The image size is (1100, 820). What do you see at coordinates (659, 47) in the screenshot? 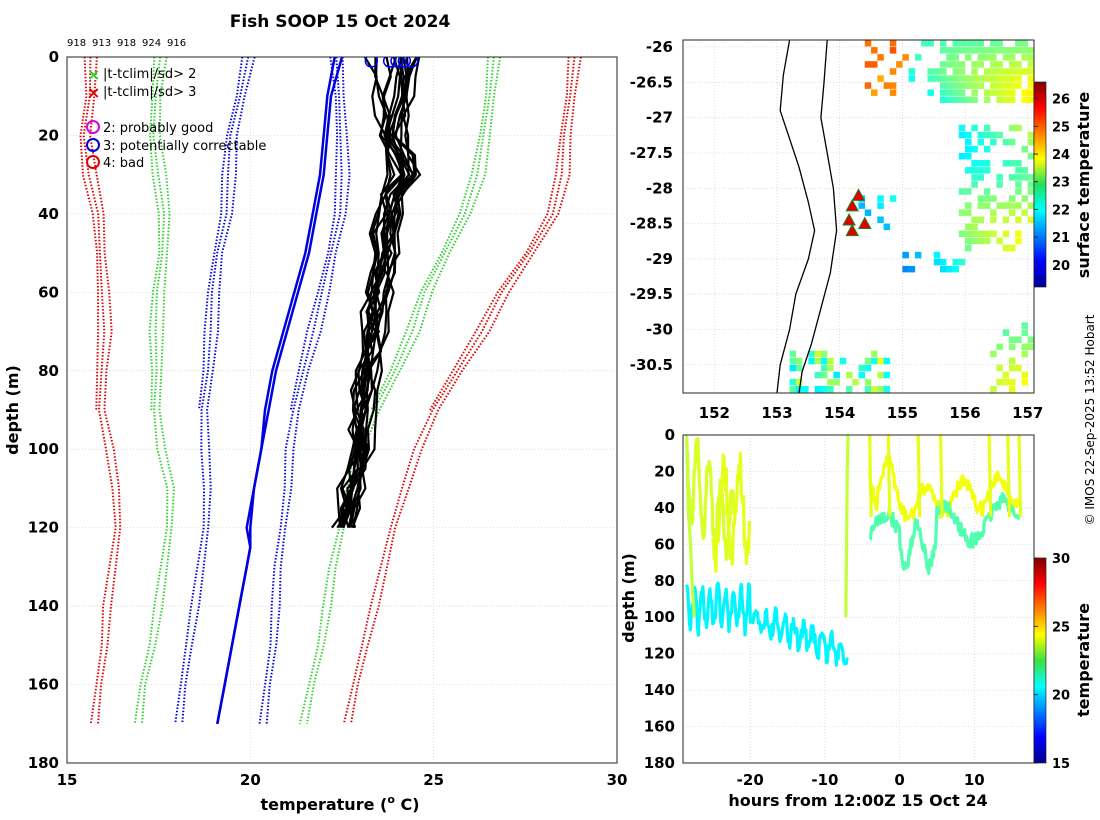
I see `lat-tick-label: -26` at bounding box center [659, 47].